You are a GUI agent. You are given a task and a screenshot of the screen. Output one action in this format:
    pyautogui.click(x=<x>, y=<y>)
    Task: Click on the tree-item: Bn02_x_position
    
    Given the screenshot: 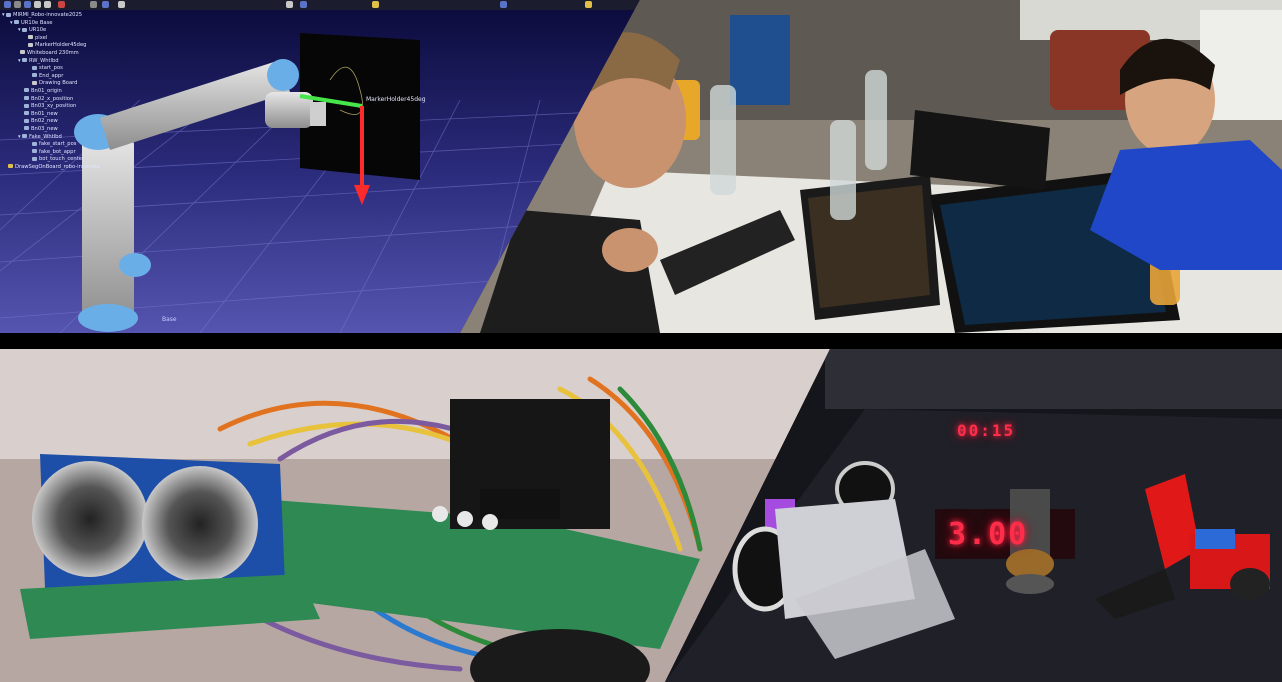 What is the action you would take?
    pyautogui.click(x=57, y=100)
    